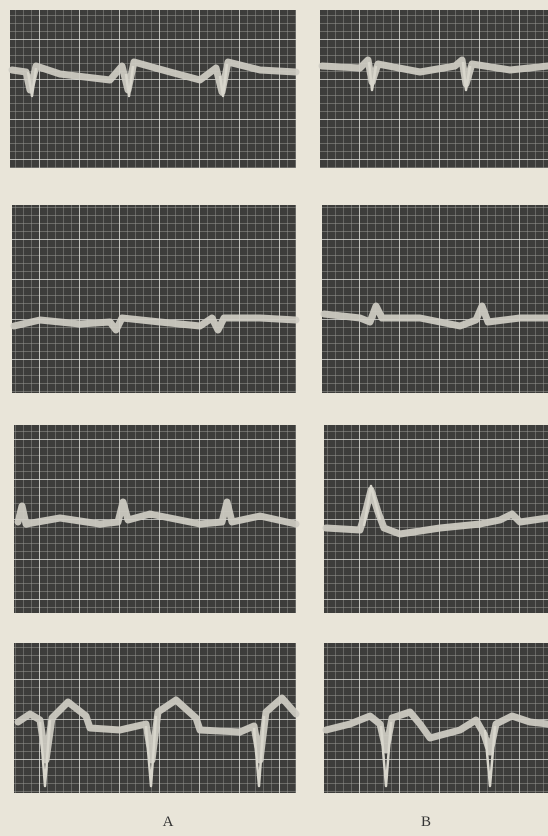 This screenshot has height=836, width=548. Describe the element at coordinates (426, 822) in the screenshot. I see `column-label: B` at that location.